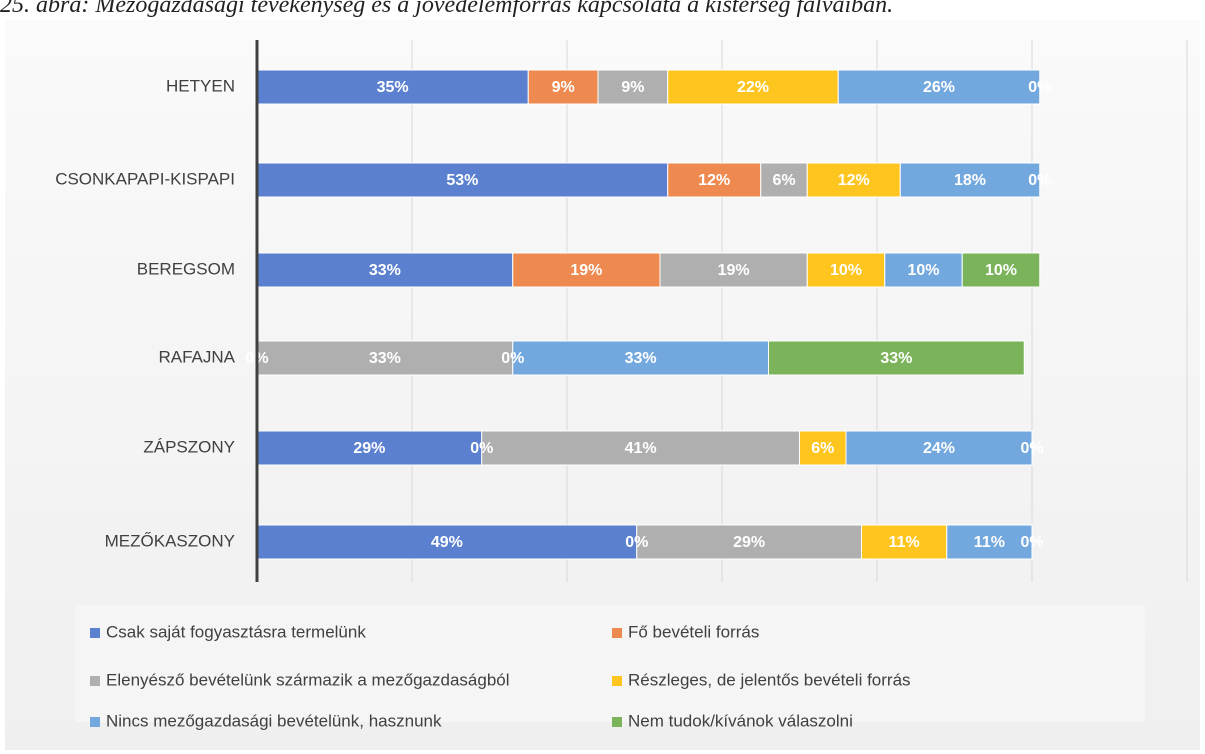 Image resolution: width=1205 pixels, height=754 pixels. What do you see at coordinates (274, 720) in the screenshot?
I see `legend-label: Nincs mezőgazdasági bevételünk, hasznunk` at bounding box center [274, 720].